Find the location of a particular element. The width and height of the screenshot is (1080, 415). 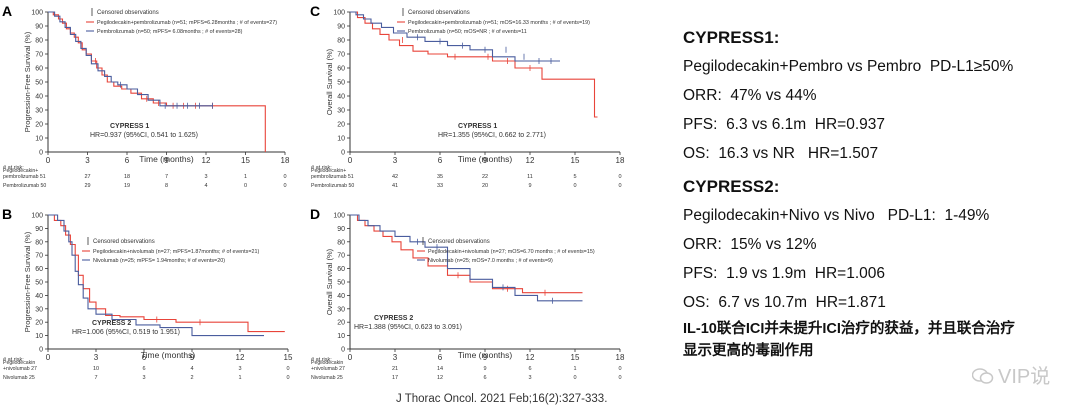

risk-value: 4 is located at coordinates (205, 186).